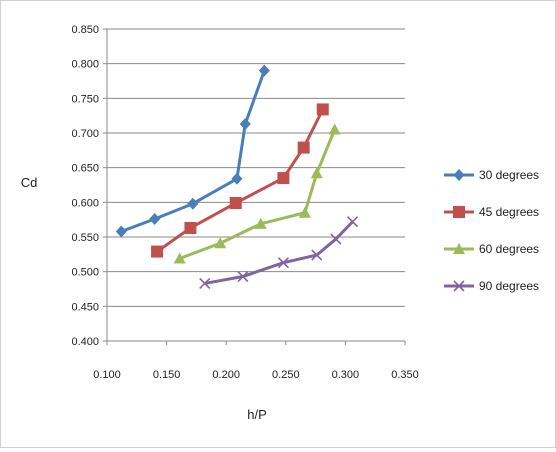  Describe the element at coordinates (509, 249) in the screenshot. I see `legend-label: 60 degrees` at that location.